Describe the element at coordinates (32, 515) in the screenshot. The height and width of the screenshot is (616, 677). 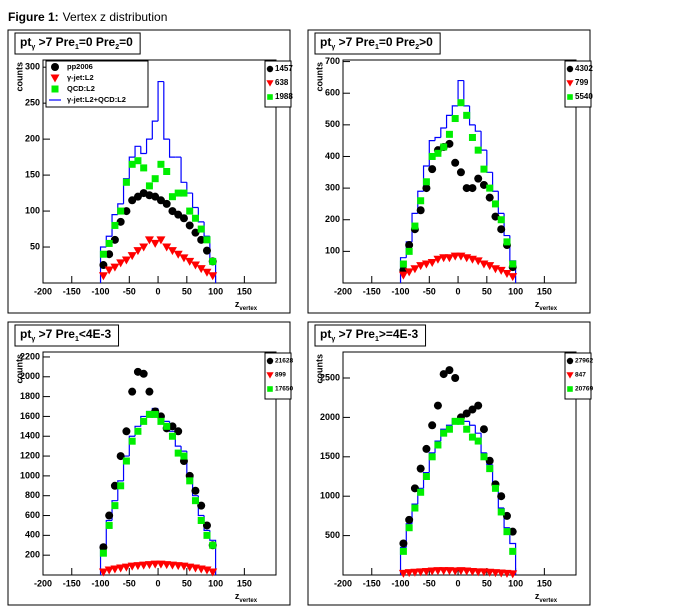
I see `y-tick-label: 600` at that location.